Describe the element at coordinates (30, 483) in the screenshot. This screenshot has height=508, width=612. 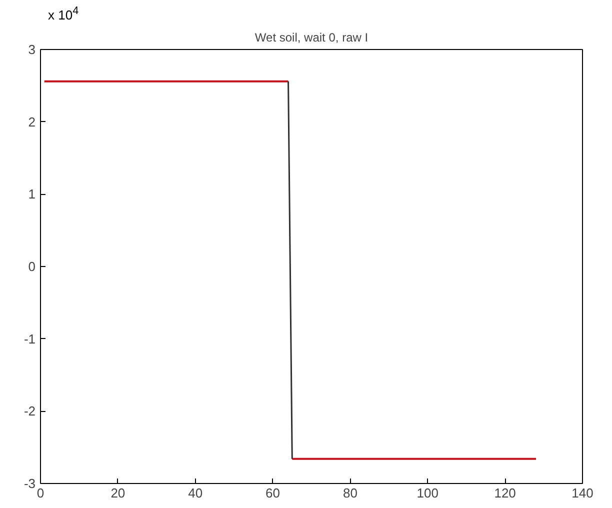
I see `y-tick-label: -3` at that location.